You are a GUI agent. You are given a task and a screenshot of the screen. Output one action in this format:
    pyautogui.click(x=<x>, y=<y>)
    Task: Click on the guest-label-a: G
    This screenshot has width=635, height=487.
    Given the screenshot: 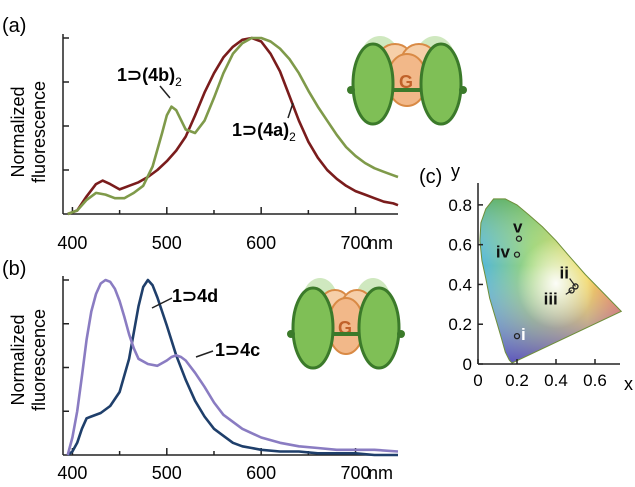 What is the action you would take?
    pyautogui.click(x=406, y=82)
    